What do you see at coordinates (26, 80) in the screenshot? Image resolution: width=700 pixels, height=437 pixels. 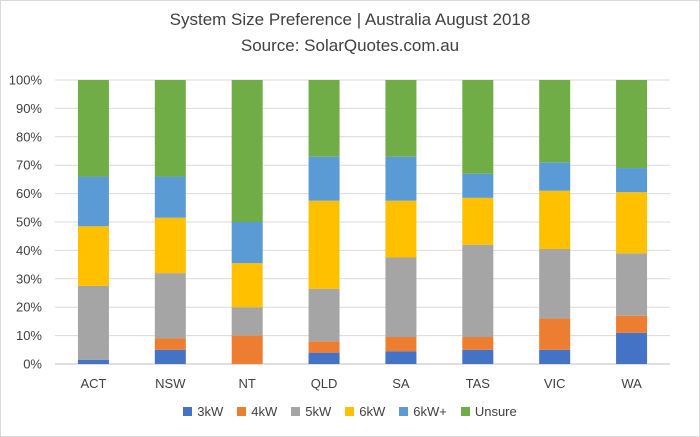 I see `y-tick-label: 100%` at bounding box center [26, 80].